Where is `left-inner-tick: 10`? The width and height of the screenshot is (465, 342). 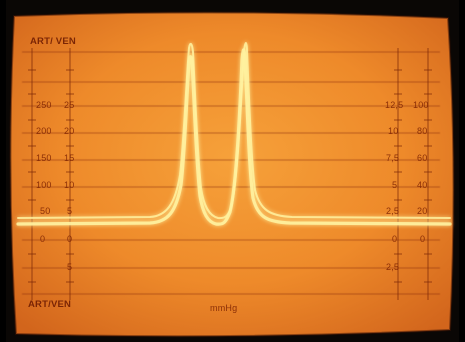 left-inner-tick: 10 is located at coordinates (69, 185).